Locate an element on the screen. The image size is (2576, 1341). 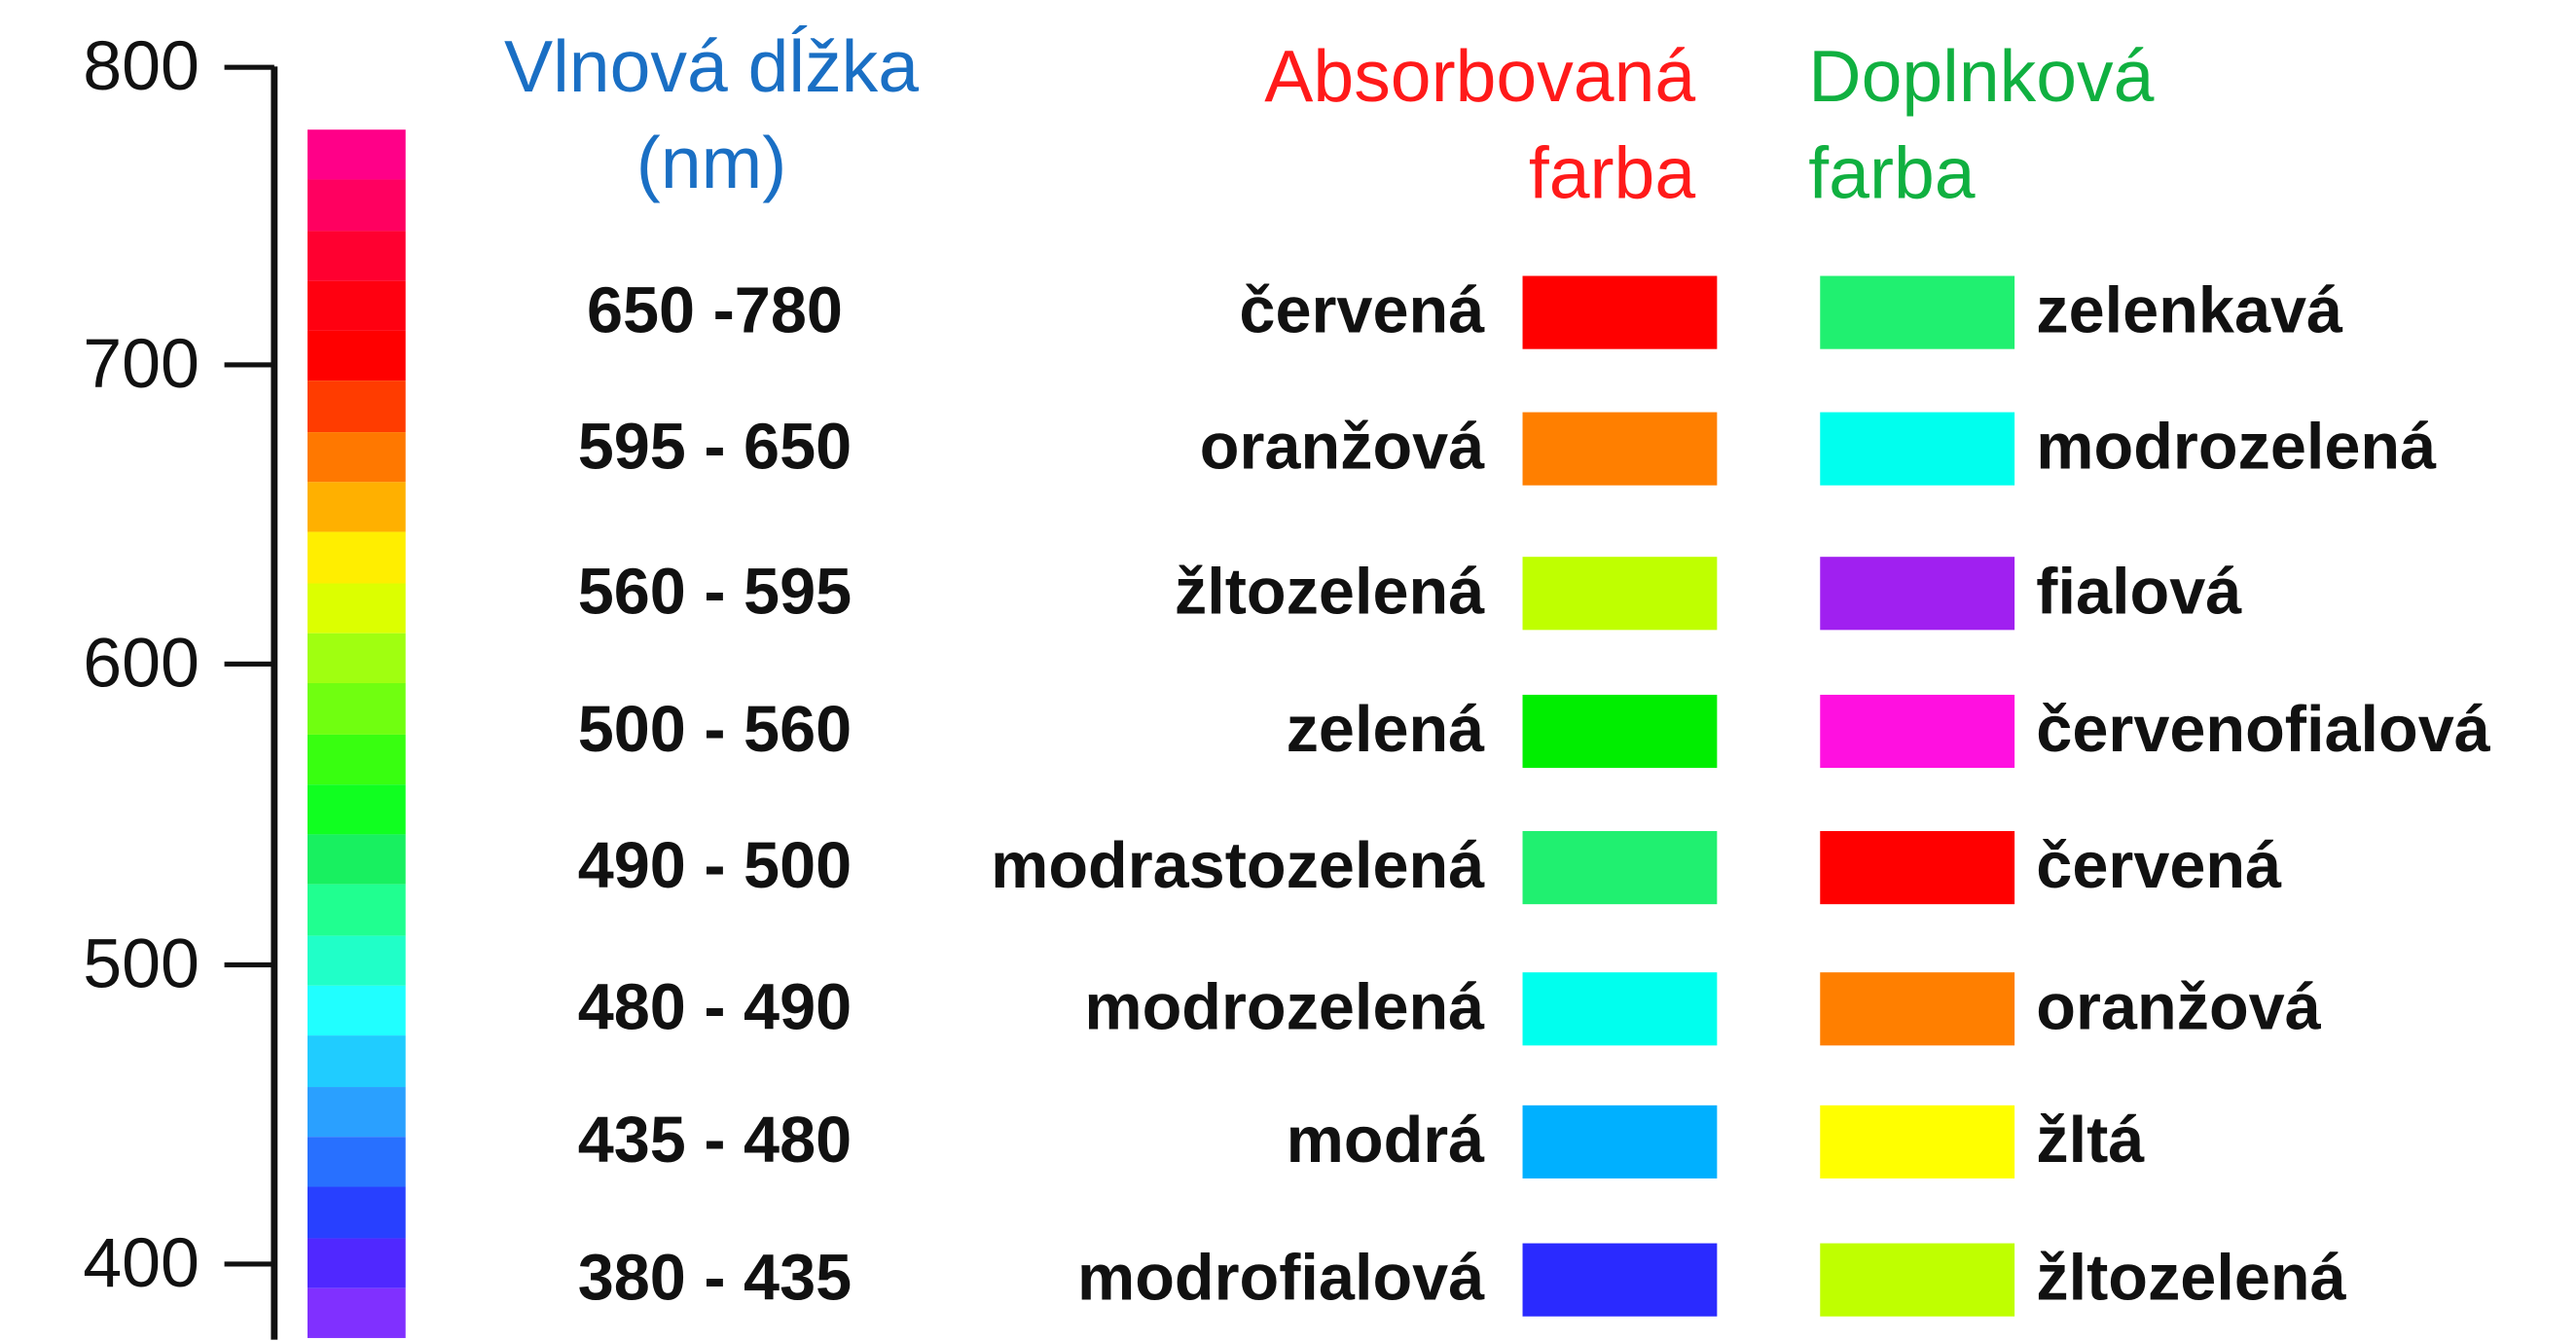
absorbed-header: Absorbovaná farba is located at coordinates (1479, 126).